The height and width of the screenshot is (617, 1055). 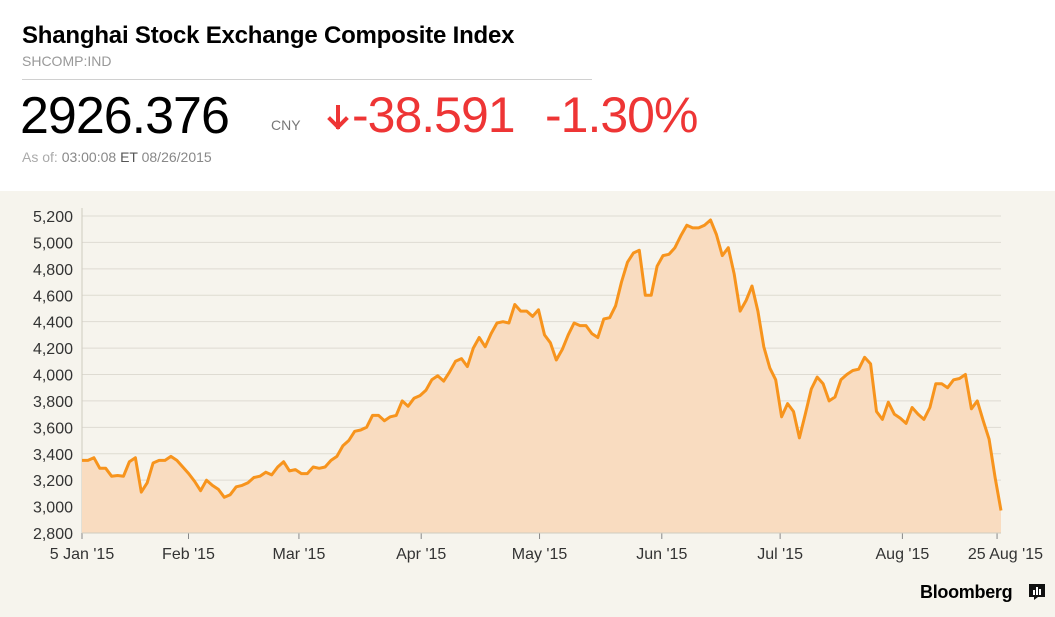 I want to click on y-tick-label: 4,200, so click(x=53, y=349).